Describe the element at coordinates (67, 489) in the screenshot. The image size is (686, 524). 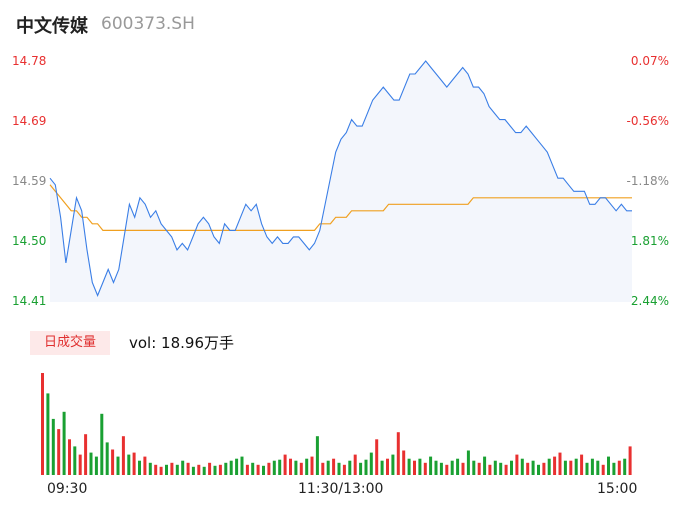
I see `time-tick-open: 09:30` at that location.